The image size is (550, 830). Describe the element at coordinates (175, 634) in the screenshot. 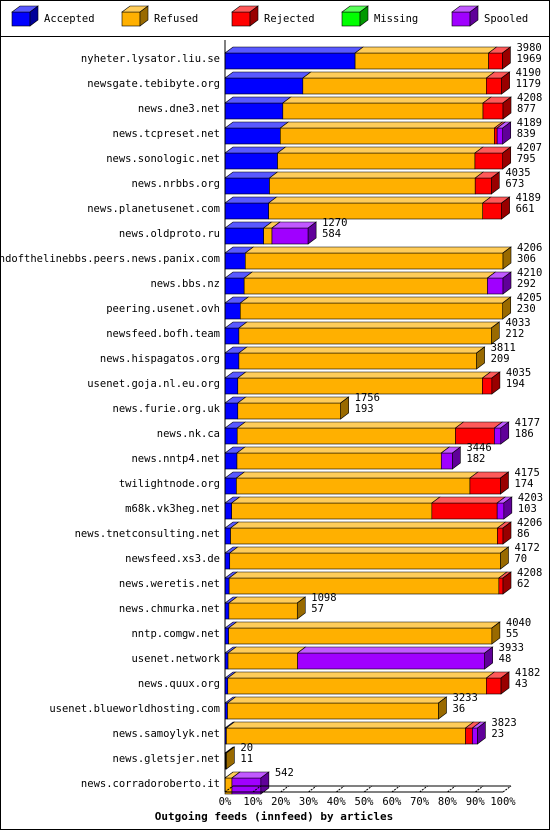

I see `category-label: nntp.comgw.net` at that location.